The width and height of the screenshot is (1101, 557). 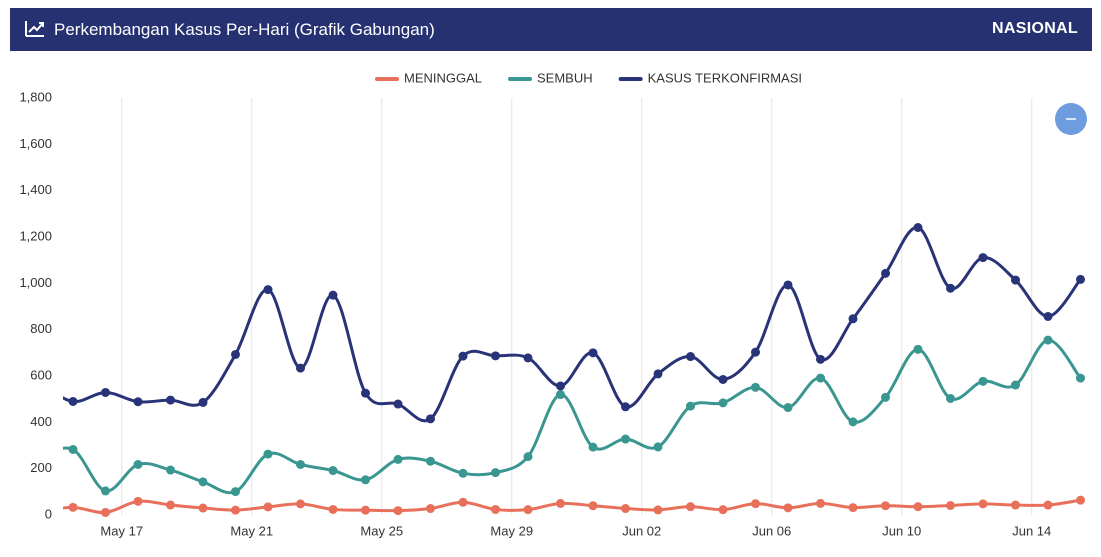 What do you see at coordinates (901, 530) in the screenshot?
I see `x-tick-label: Jun 10` at bounding box center [901, 530].